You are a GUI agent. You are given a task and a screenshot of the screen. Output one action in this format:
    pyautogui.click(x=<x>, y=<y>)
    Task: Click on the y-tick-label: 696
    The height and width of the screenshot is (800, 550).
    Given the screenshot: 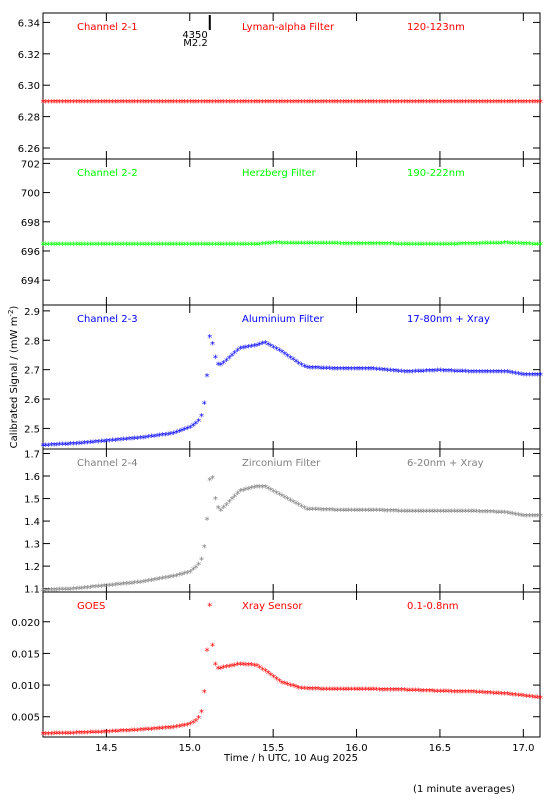 What is the action you would take?
    pyautogui.click(x=30, y=252)
    